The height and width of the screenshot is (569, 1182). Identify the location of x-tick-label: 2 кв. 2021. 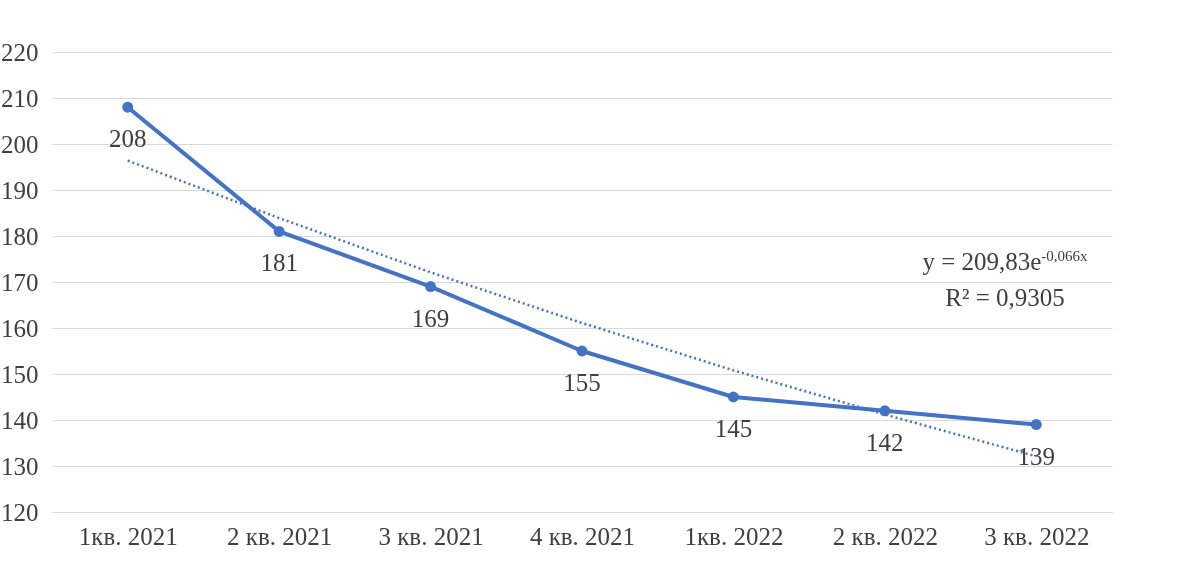
(280, 536).